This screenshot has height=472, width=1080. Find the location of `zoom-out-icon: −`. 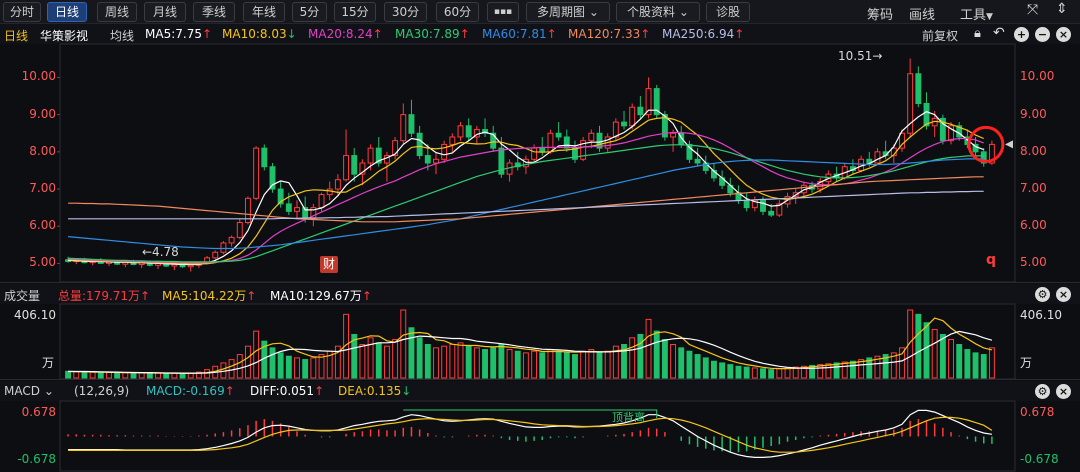

zoom-out-icon: − is located at coordinates (1042, 34).